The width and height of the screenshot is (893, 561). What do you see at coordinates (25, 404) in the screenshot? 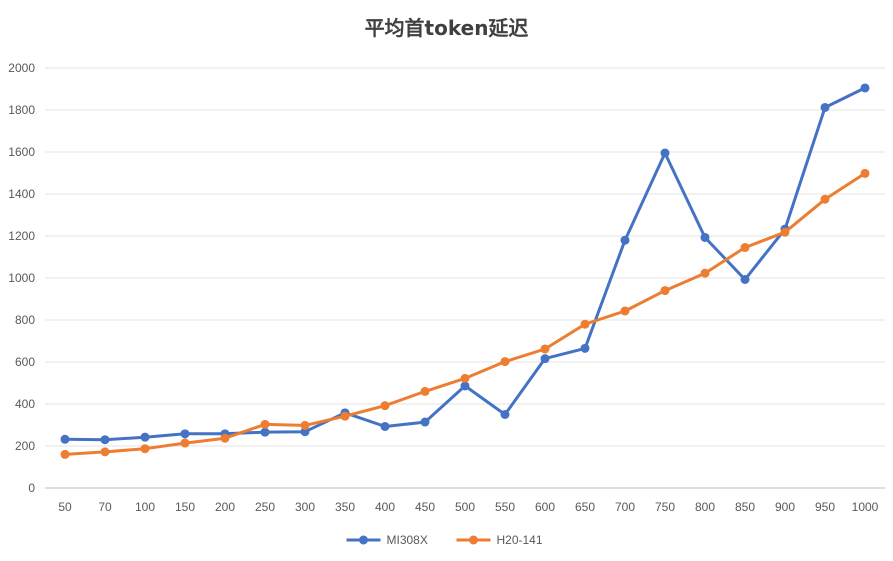
I see `y-tick-label: 400` at bounding box center [25, 404].